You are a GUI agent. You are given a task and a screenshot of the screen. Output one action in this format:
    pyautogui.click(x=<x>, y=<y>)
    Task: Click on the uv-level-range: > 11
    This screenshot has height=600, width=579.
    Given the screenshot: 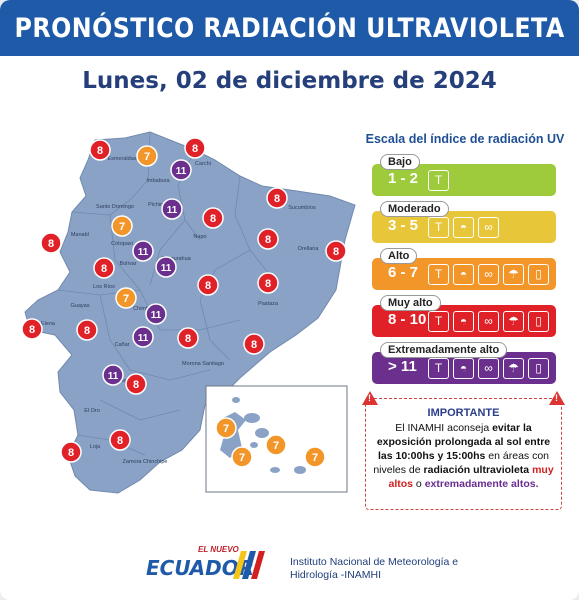 What is the action you would take?
    pyautogui.click(x=402, y=366)
    